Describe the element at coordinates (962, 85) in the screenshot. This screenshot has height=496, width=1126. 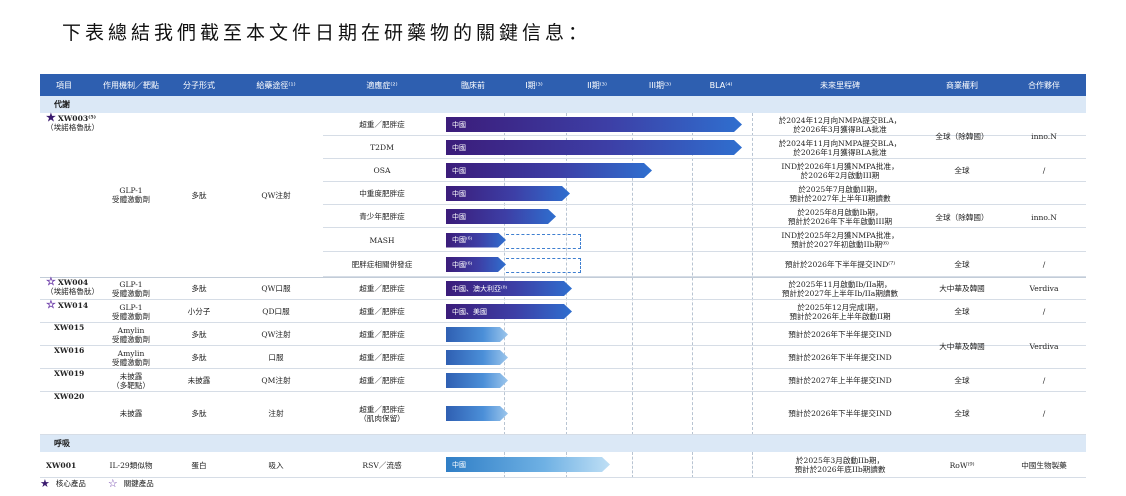
I see `col-rights: 商業權利` at that location.